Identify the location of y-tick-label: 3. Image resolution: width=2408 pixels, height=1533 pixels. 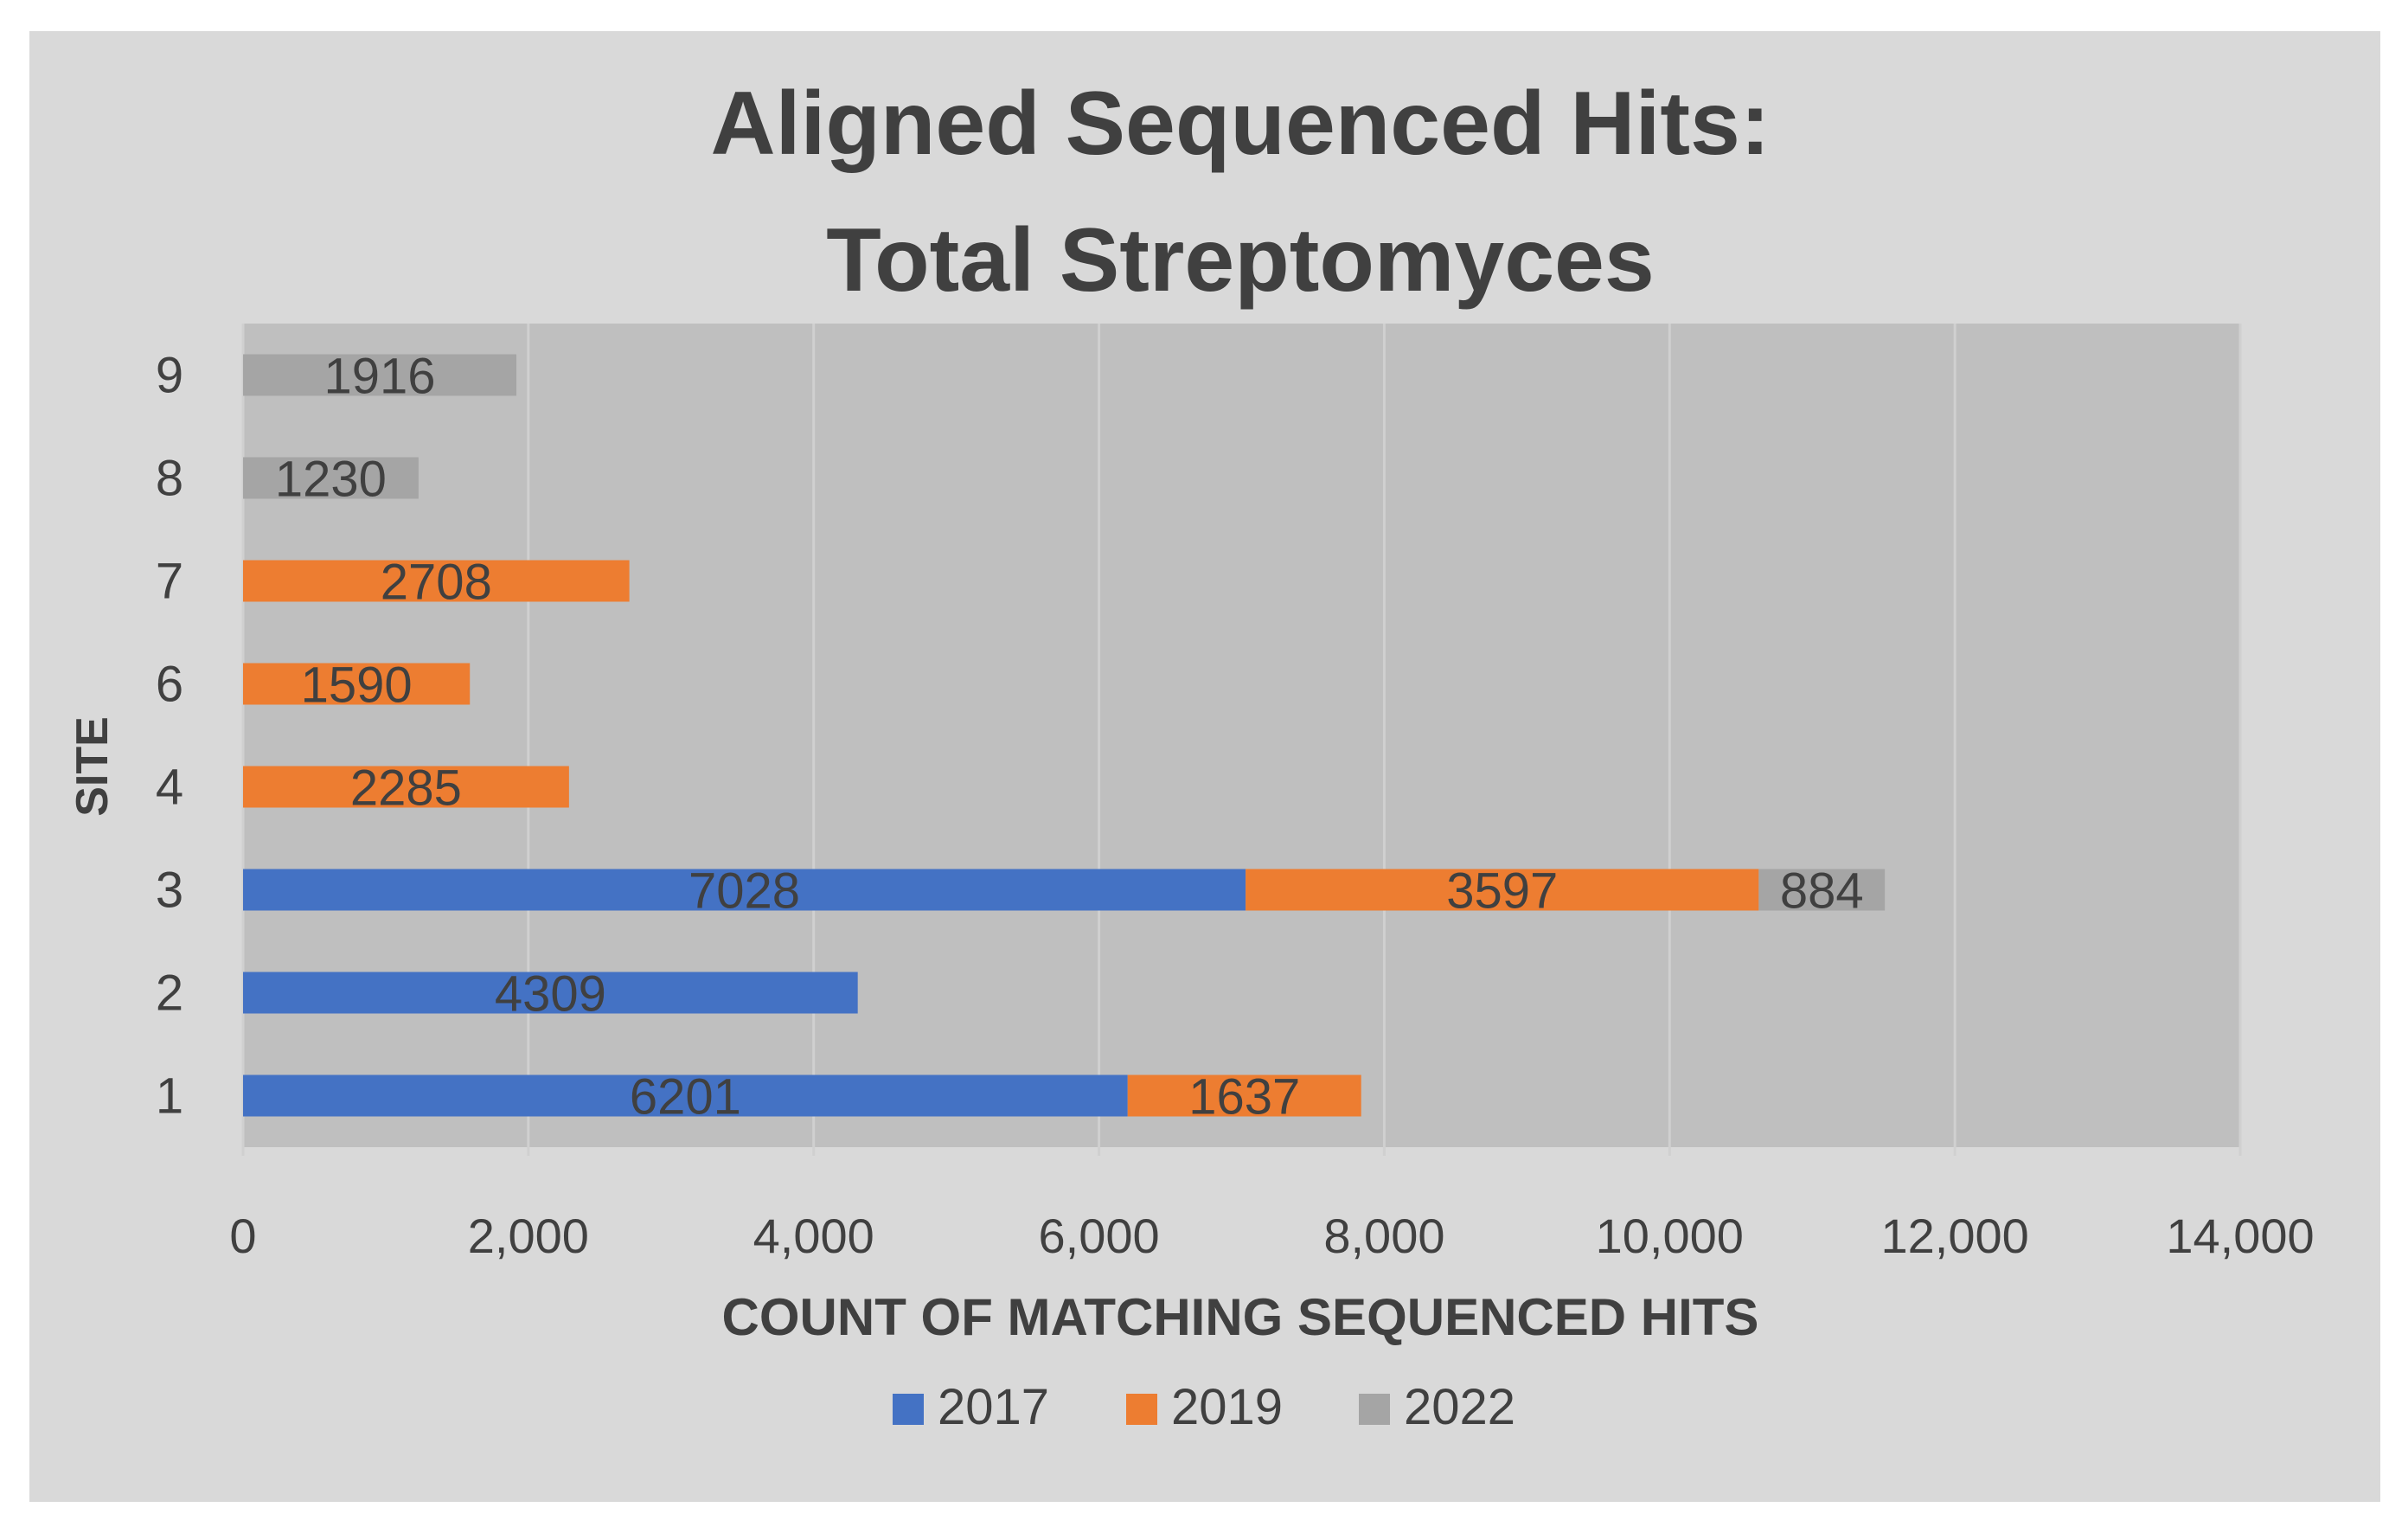
(169, 891).